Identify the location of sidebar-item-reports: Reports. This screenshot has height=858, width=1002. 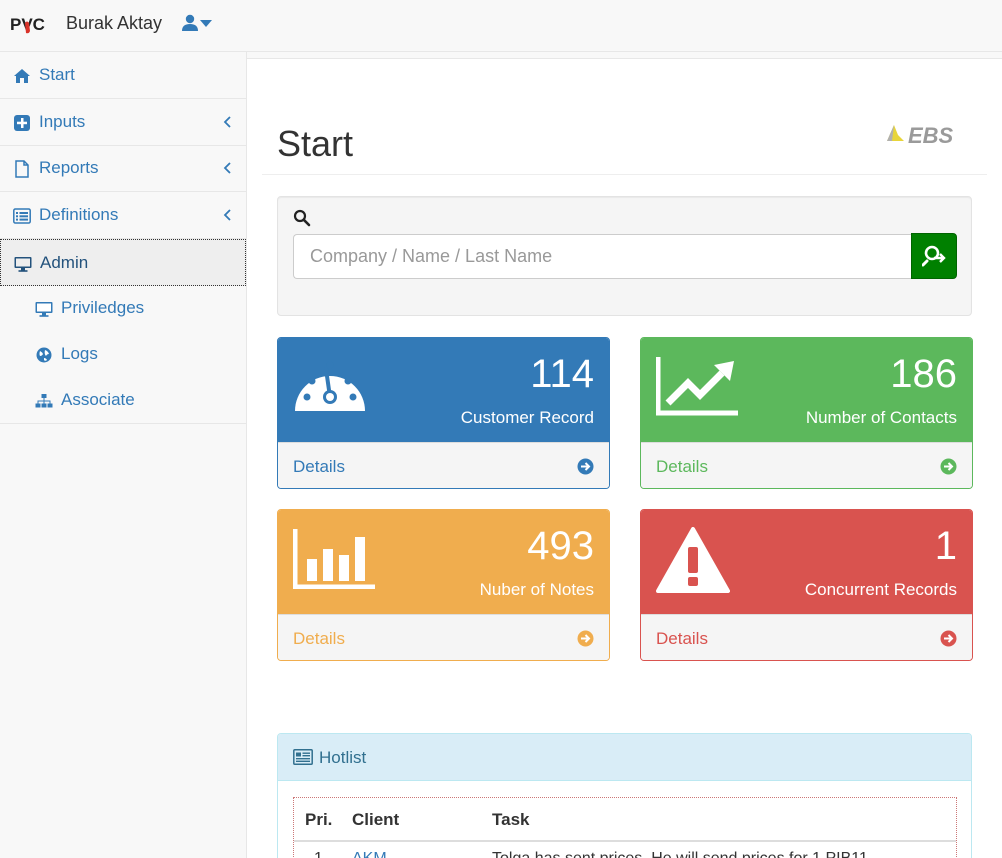
(123, 168).